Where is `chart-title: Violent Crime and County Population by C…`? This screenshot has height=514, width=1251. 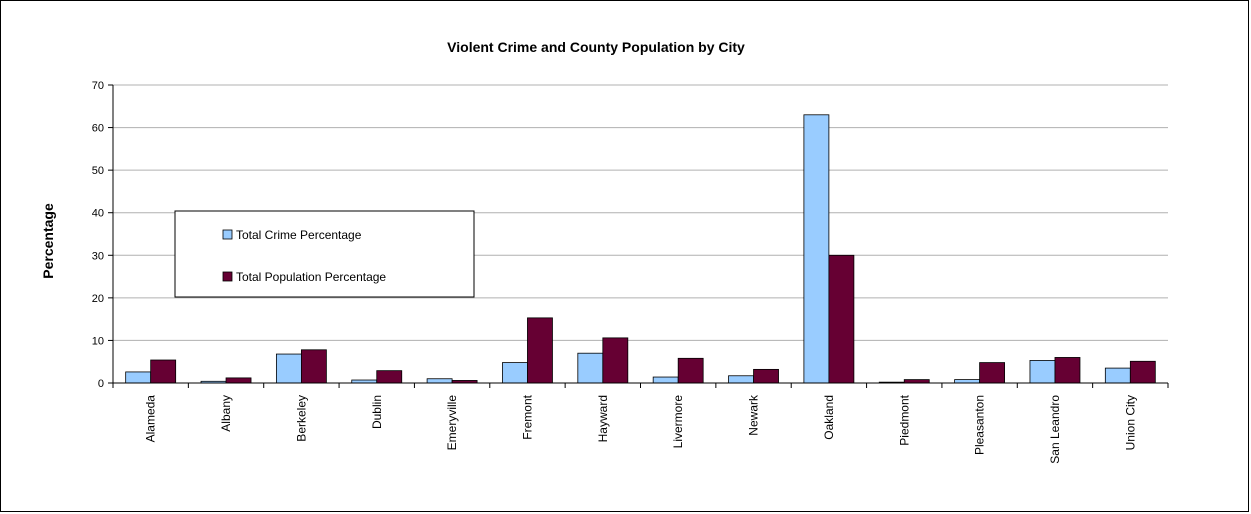 chart-title: Violent Crime and County Population by C… is located at coordinates (596, 47).